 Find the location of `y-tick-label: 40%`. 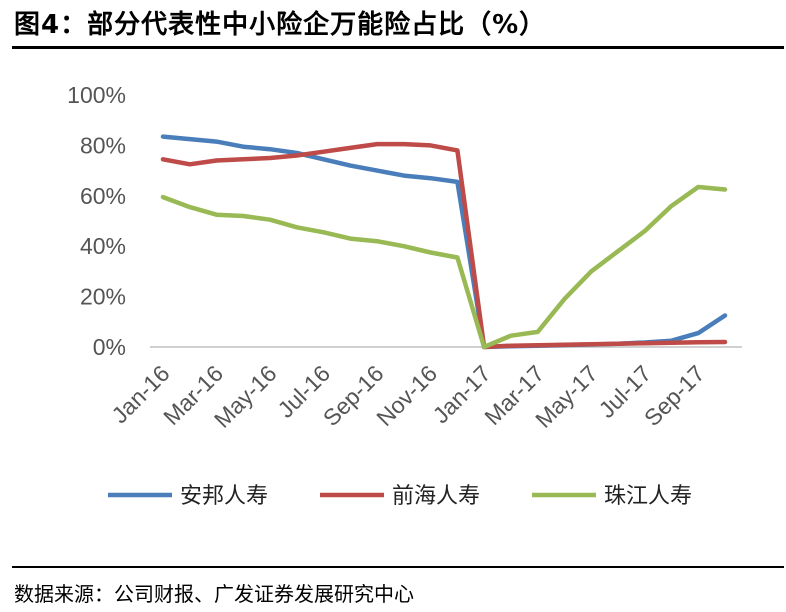

y-tick-label: 40% is located at coordinates (103, 246).